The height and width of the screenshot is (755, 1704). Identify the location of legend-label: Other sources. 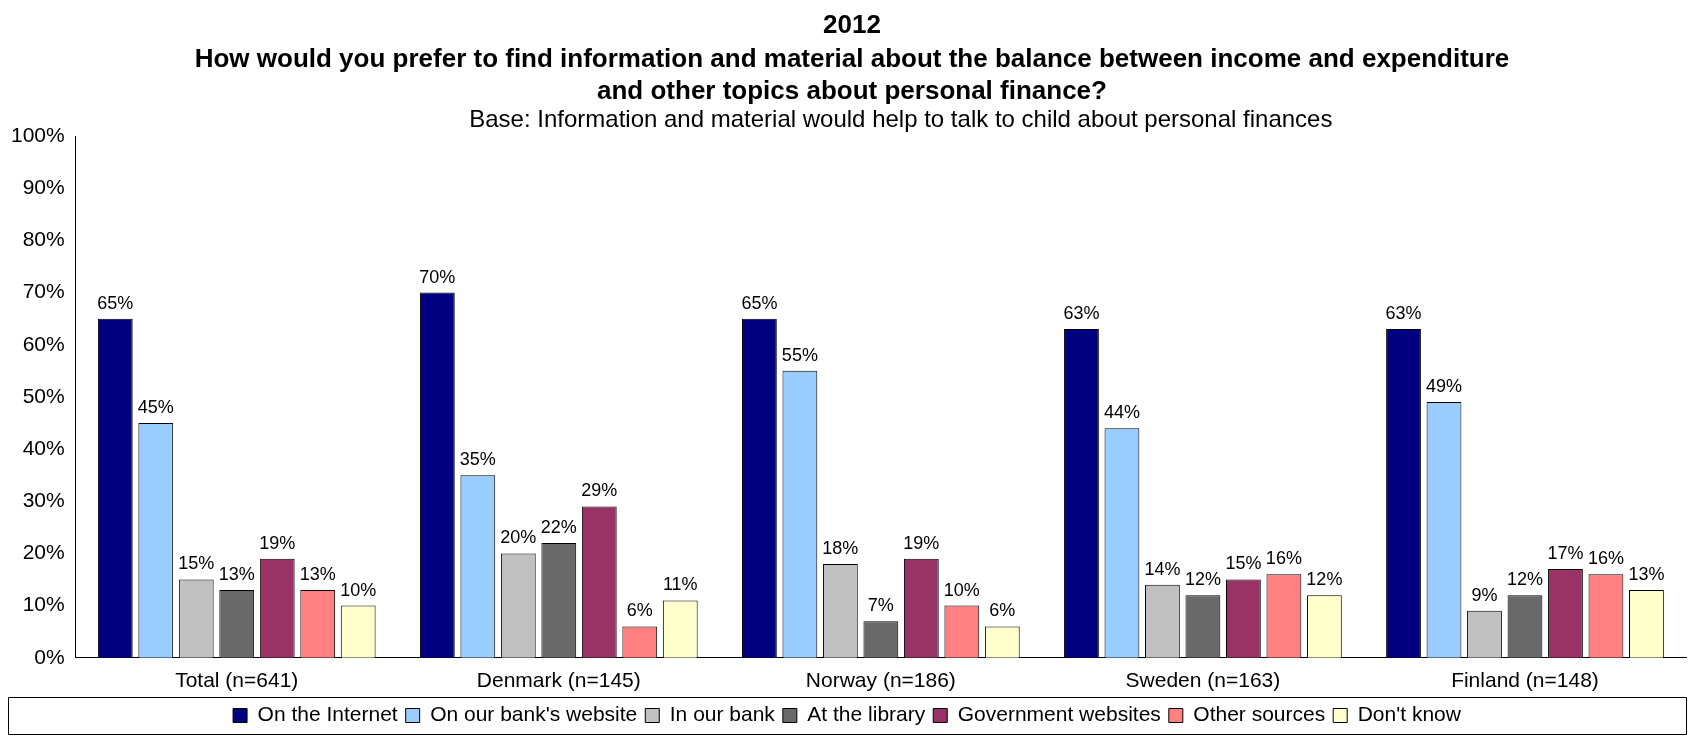
(1259, 714).